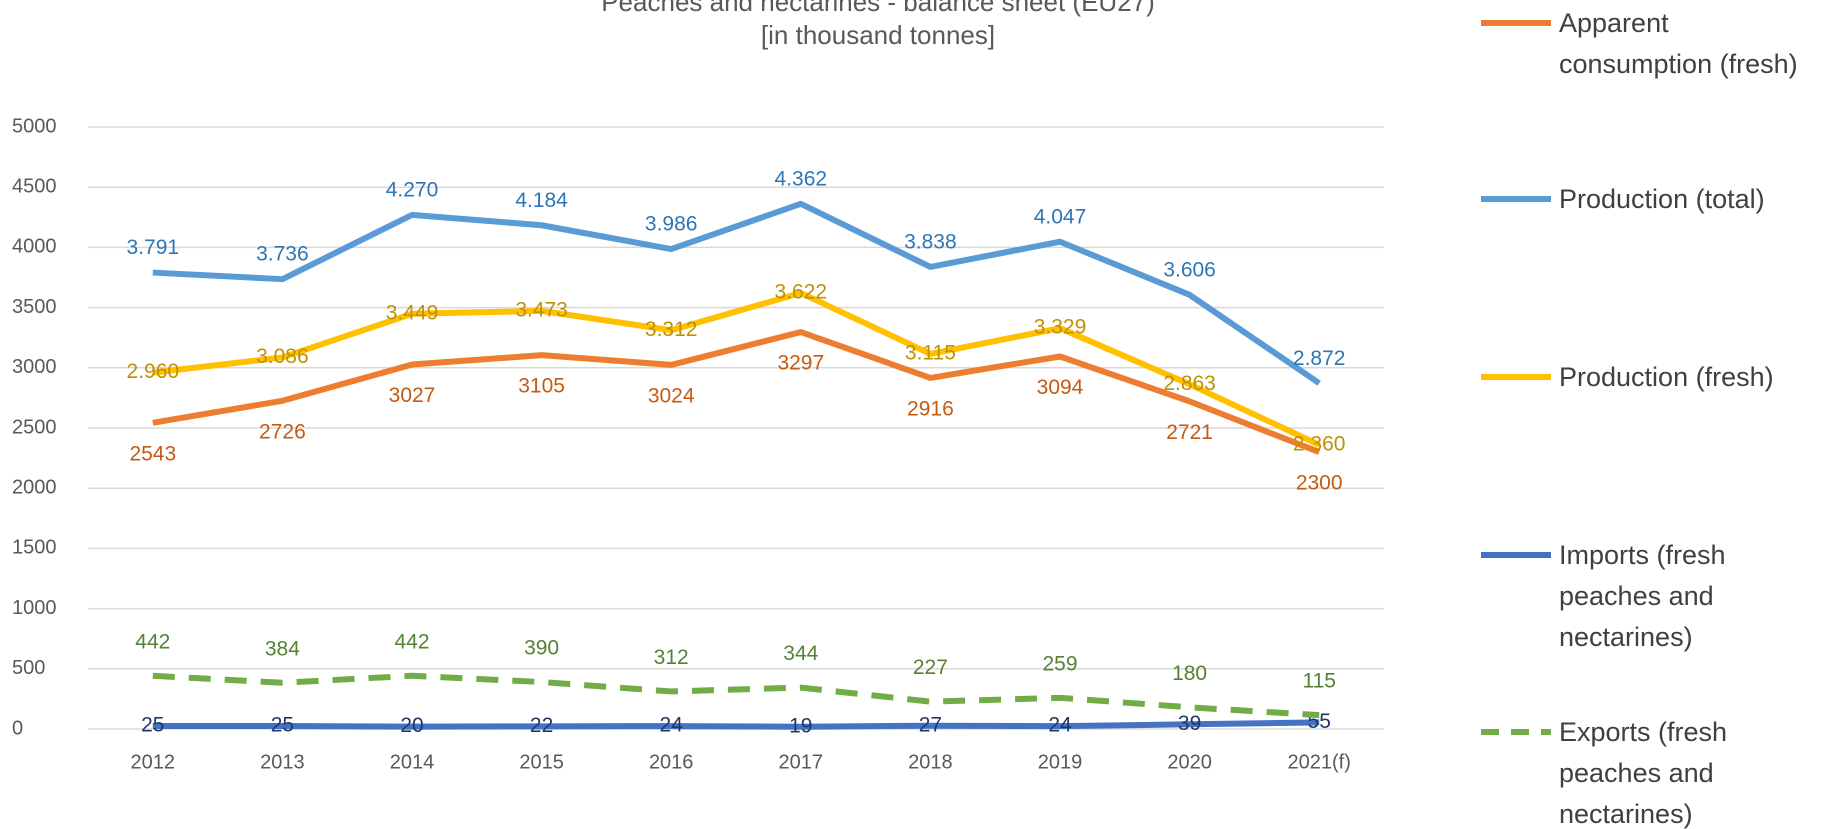 This screenshot has height=829, width=1832. What do you see at coordinates (1189, 269) in the screenshot?
I see `data-label: 3.606` at bounding box center [1189, 269].